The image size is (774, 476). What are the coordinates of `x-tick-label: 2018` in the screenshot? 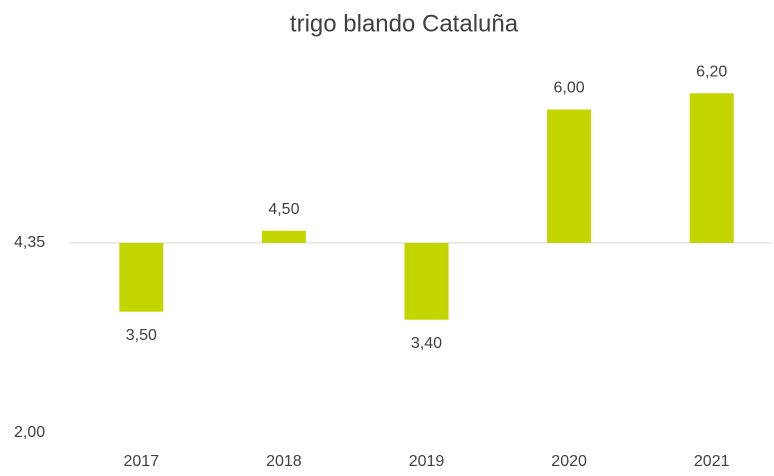 It's located at (284, 461).